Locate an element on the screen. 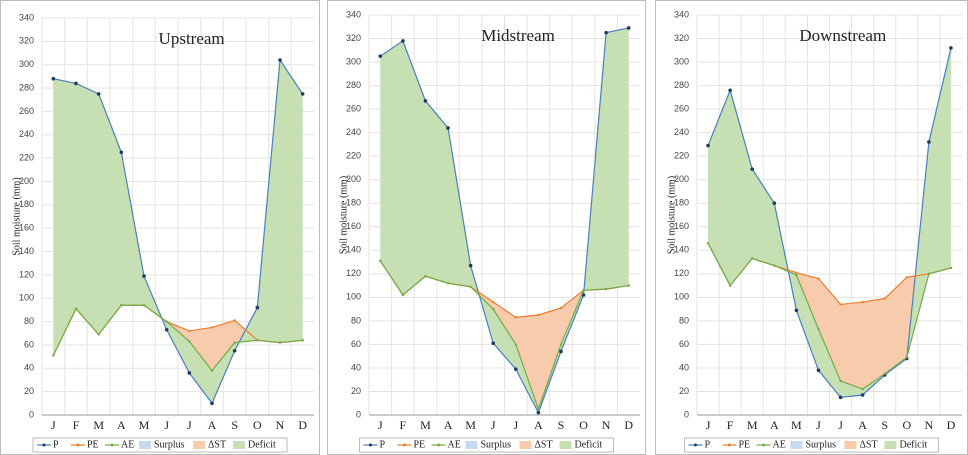 The width and height of the screenshot is (968, 455). legend-label: Deficit is located at coordinates (589, 444).